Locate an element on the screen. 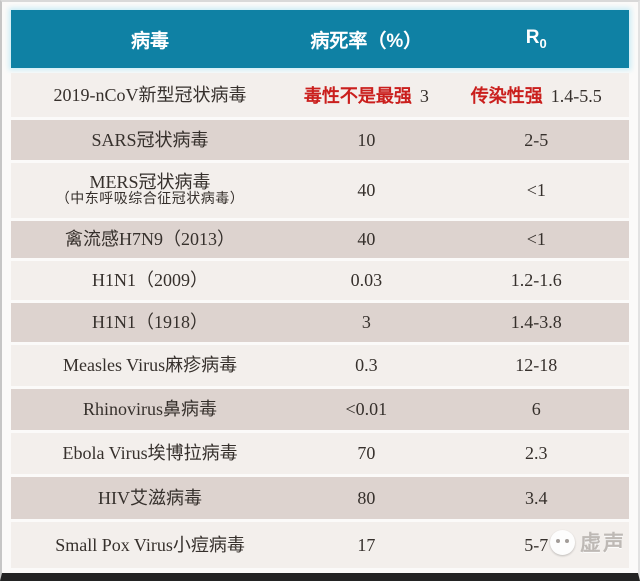  virus-name: Rhinovirus鼻病毒 is located at coordinates (150, 409).